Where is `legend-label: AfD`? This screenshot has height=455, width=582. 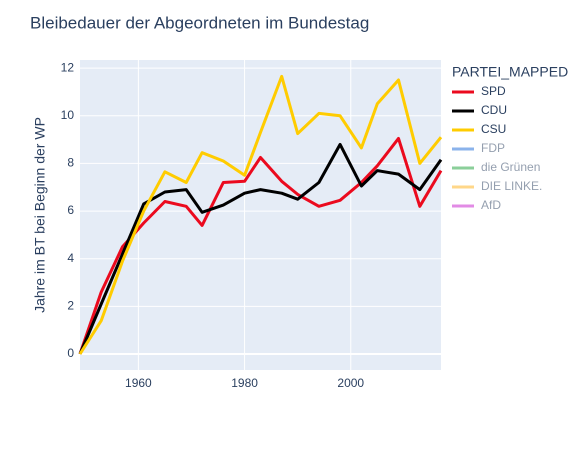
legend-label: AfD is located at coordinates (491, 205).